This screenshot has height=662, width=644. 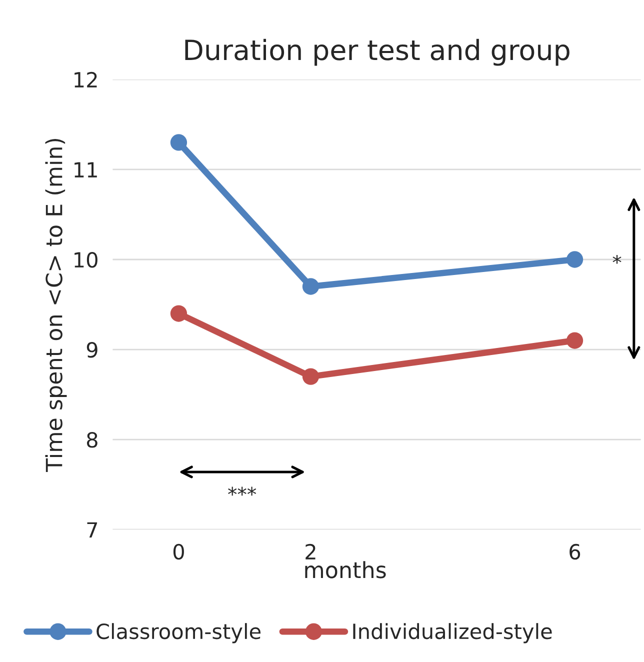 I want to click on y-tick-label: 8, so click(x=92, y=440).